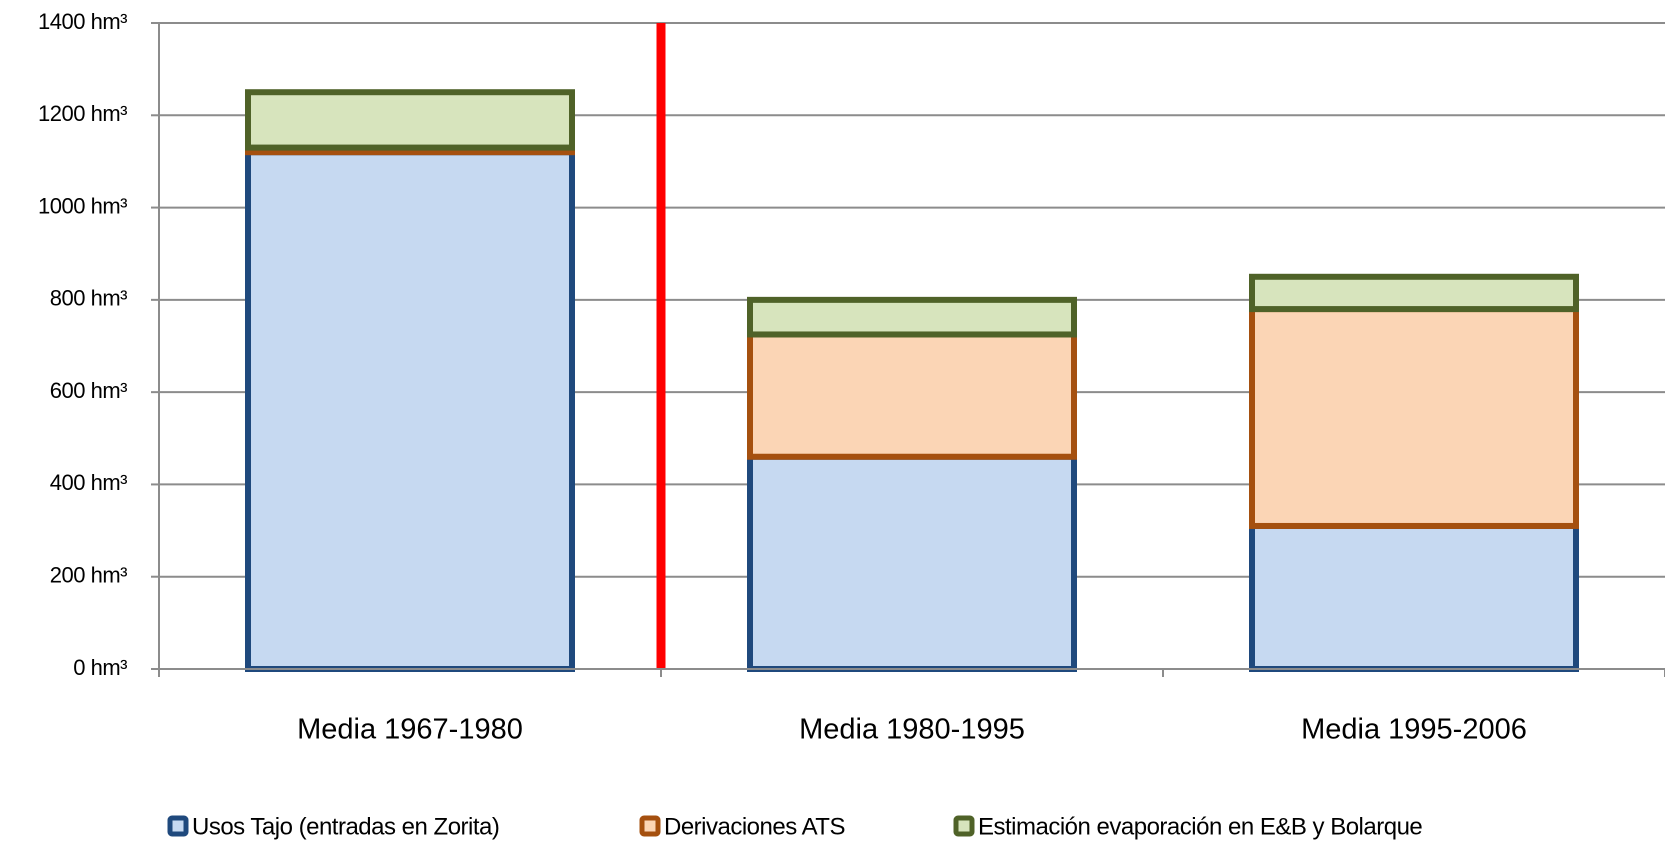 The width and height of the screenshot is (1665, 847). I want to click on y-tick-label: 600 hm³, so click(88, 390).